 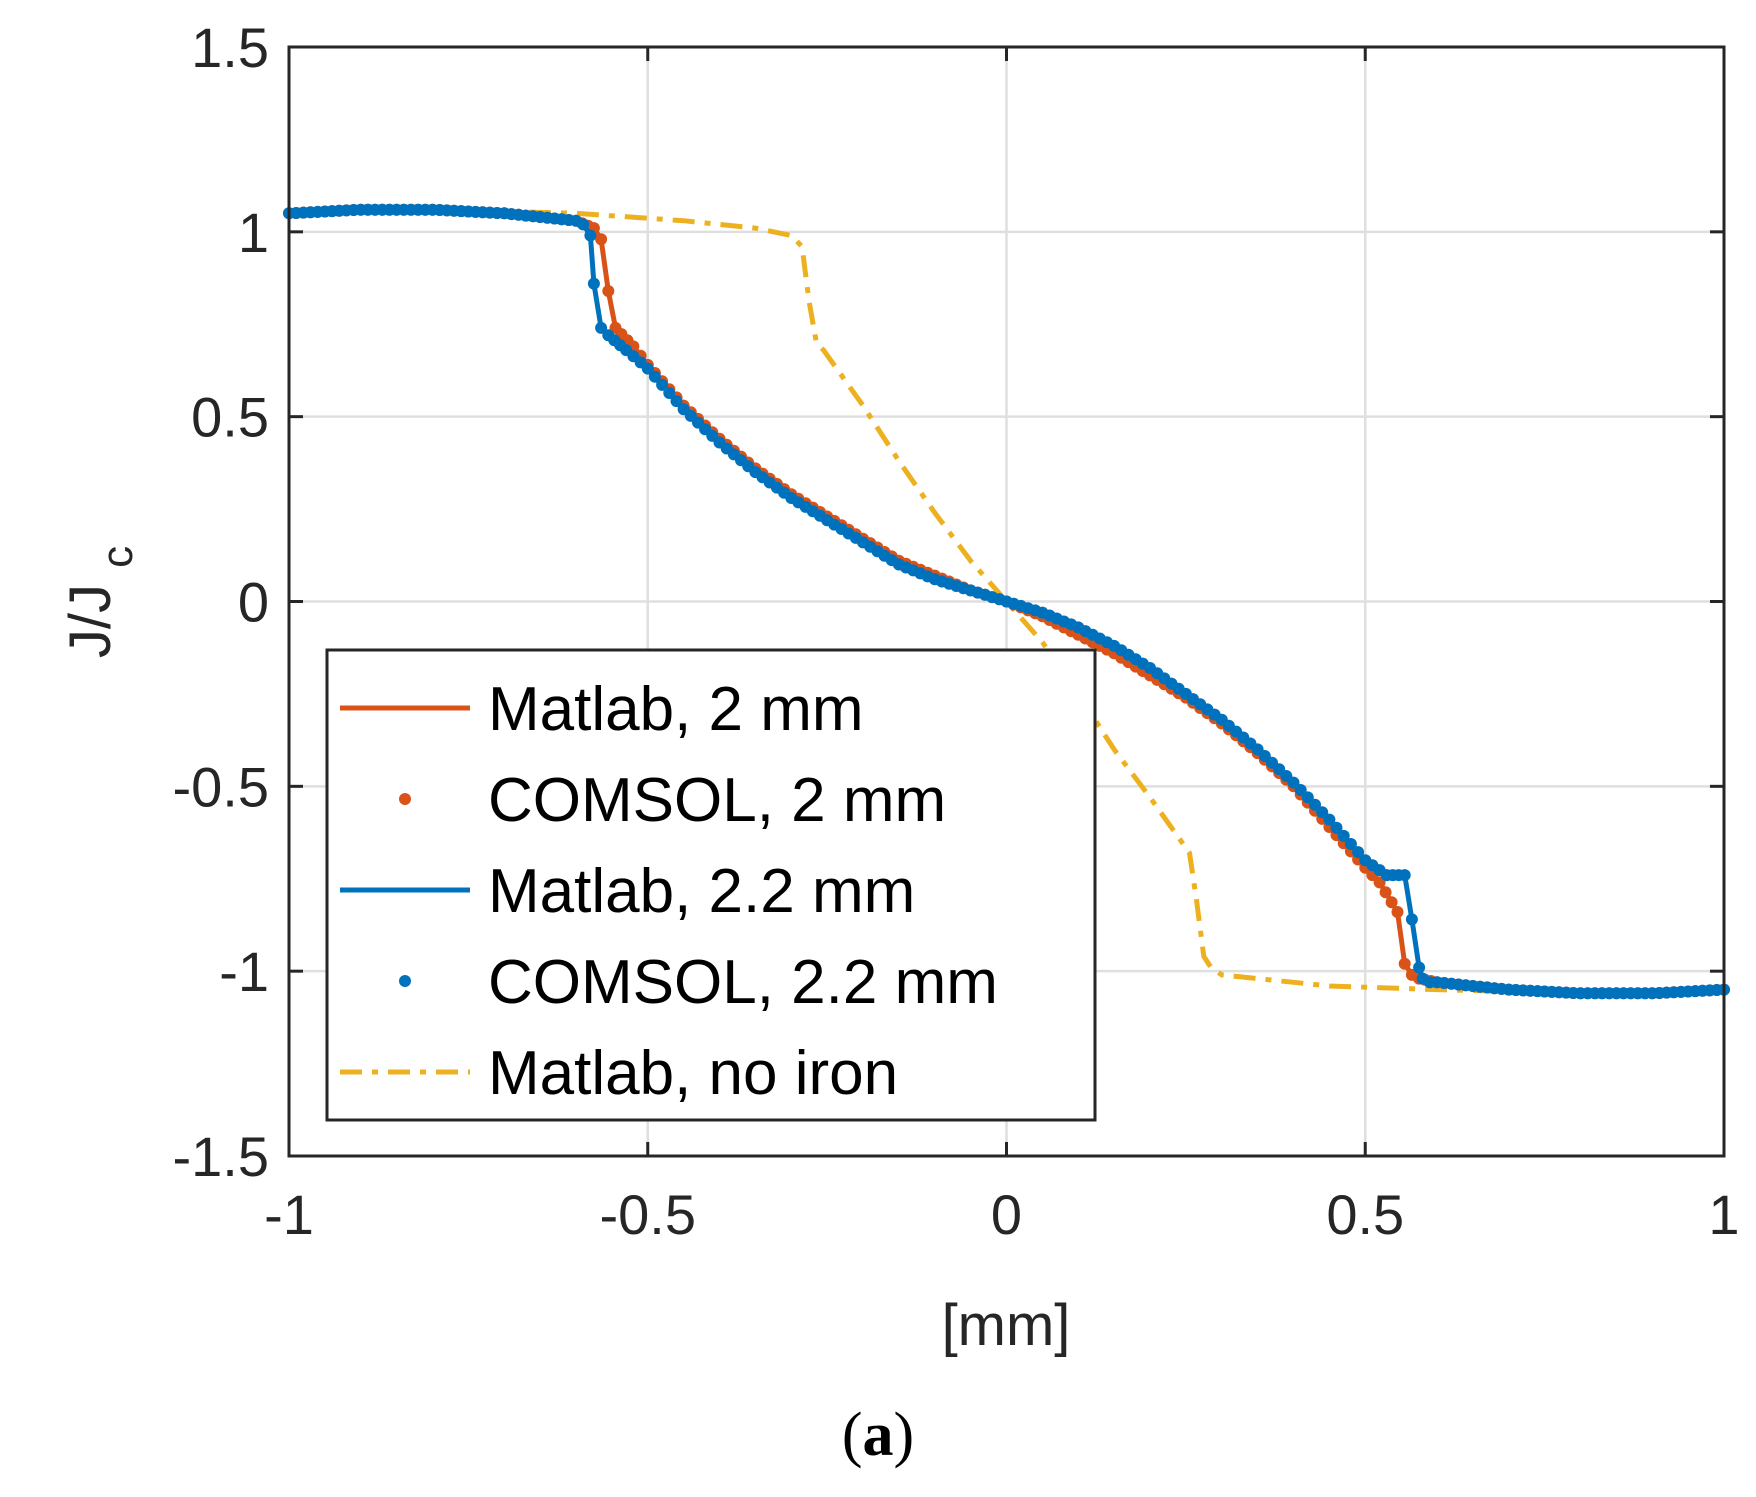 I want to click on legend-label-matlab-no-iron: Matlab, no iron, so click(x=693, y=1073).